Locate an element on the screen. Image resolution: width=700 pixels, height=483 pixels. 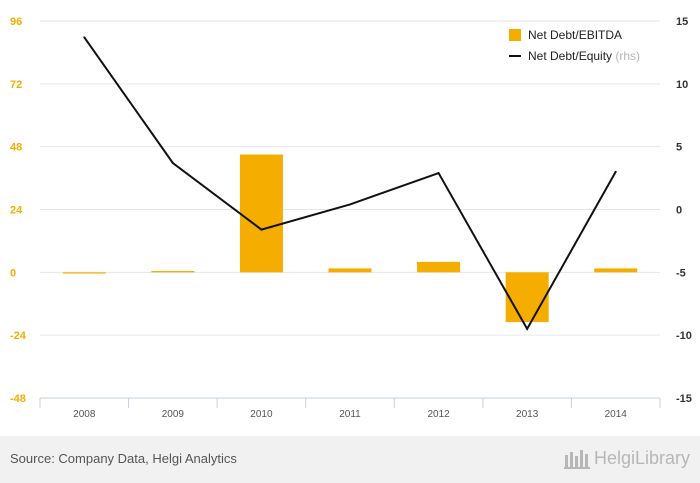
legend-label-suffix: (rhs) is located at coordinates (626, 56).